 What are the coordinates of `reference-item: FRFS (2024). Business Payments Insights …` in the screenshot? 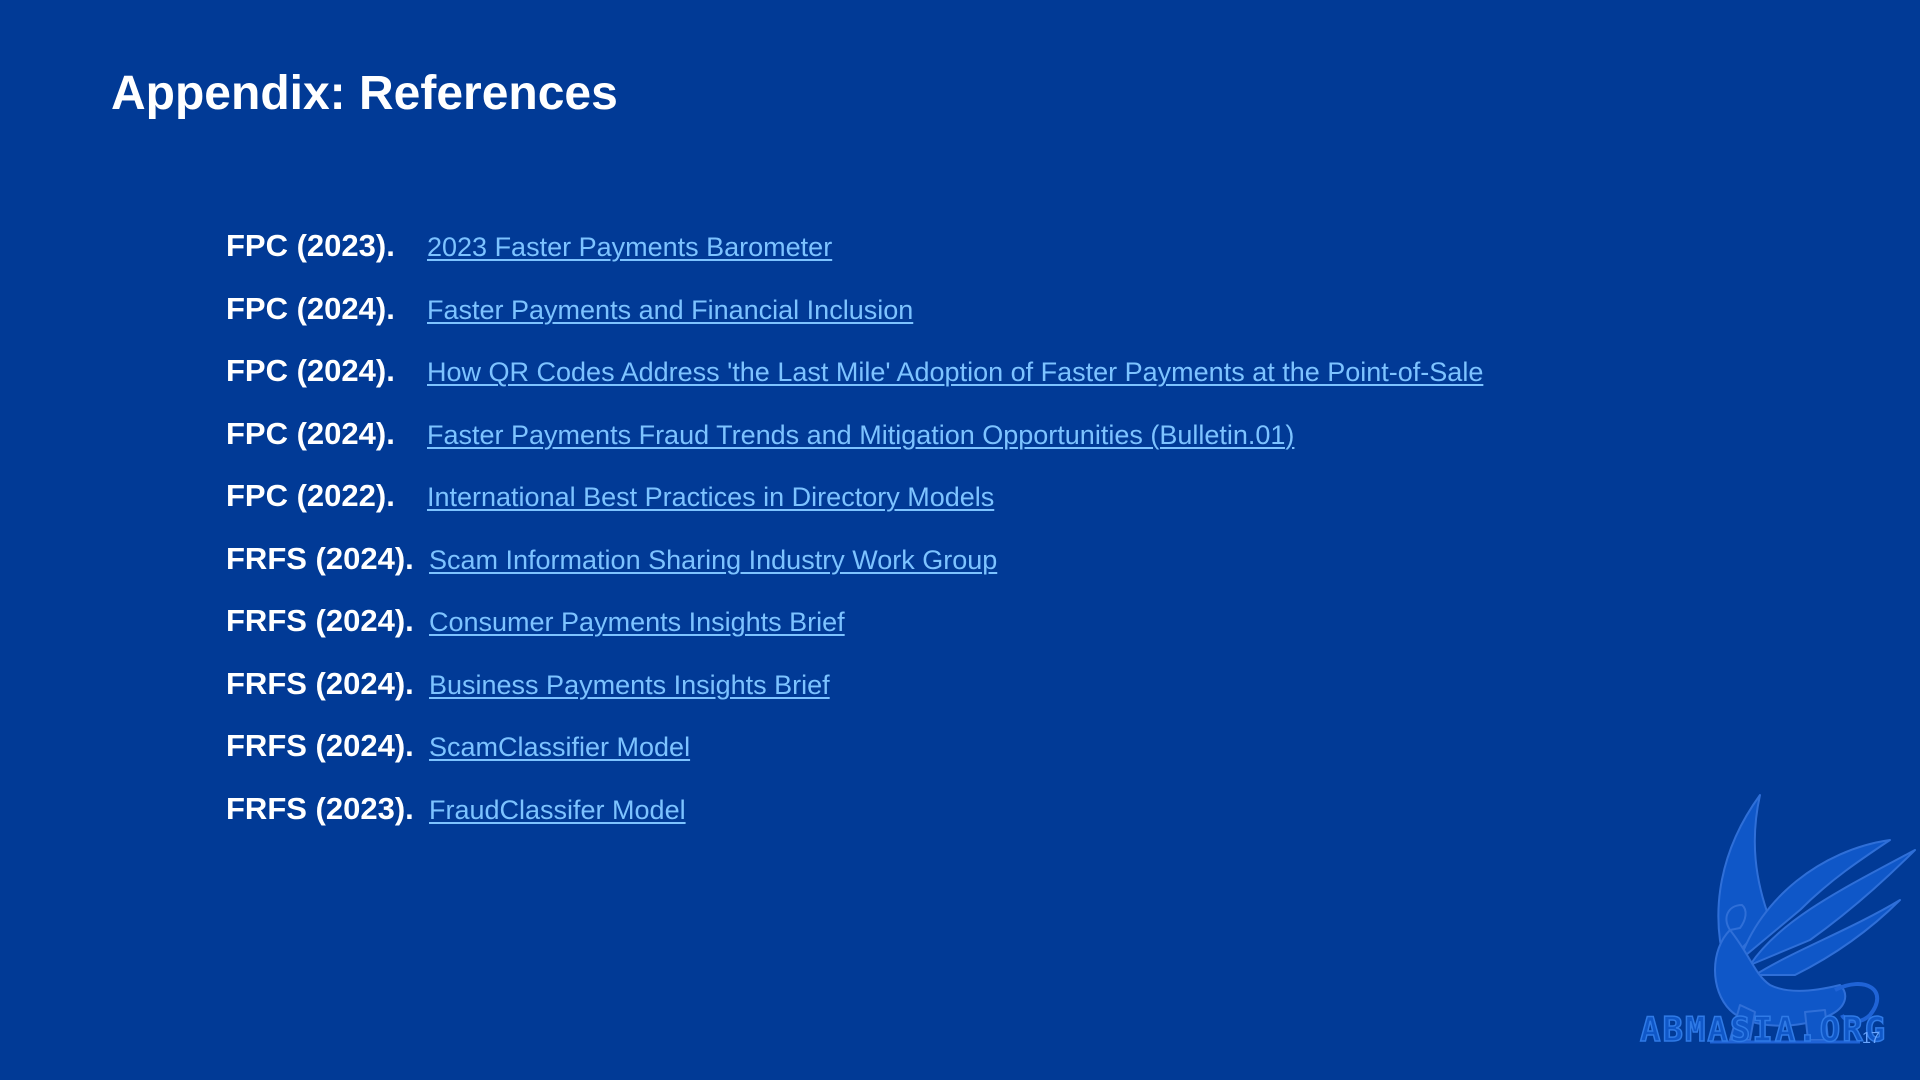 It's located at (854, 697).